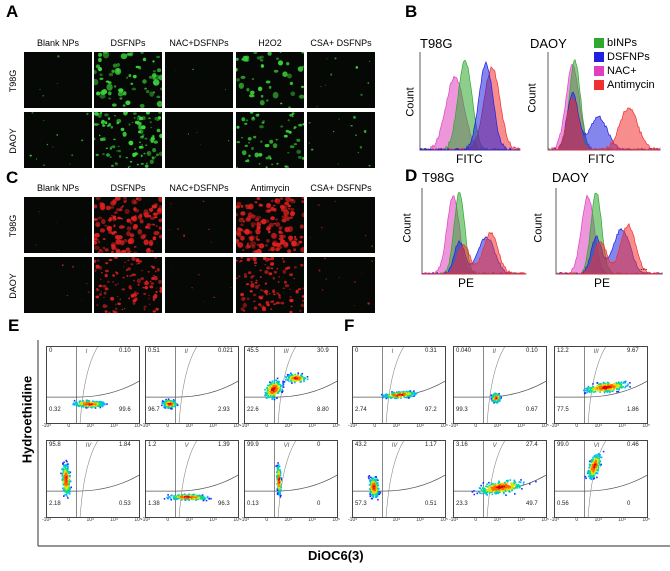 The width and height of the screenshot is (670, 571). What do you see at coordinates (270, 140) in the screenshot?
I see `panelA-micrograph-r1-c3` at bounding box center [270, 140].